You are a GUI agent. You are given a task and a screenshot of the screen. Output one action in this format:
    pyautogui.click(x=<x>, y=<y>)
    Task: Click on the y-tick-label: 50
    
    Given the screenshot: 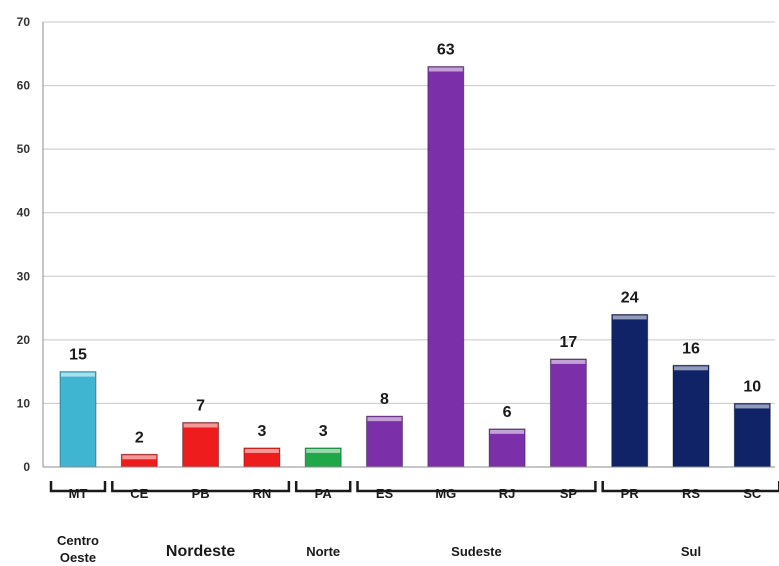 What is the action you would take?
    pyautogui.click(x=24, y=149)
    